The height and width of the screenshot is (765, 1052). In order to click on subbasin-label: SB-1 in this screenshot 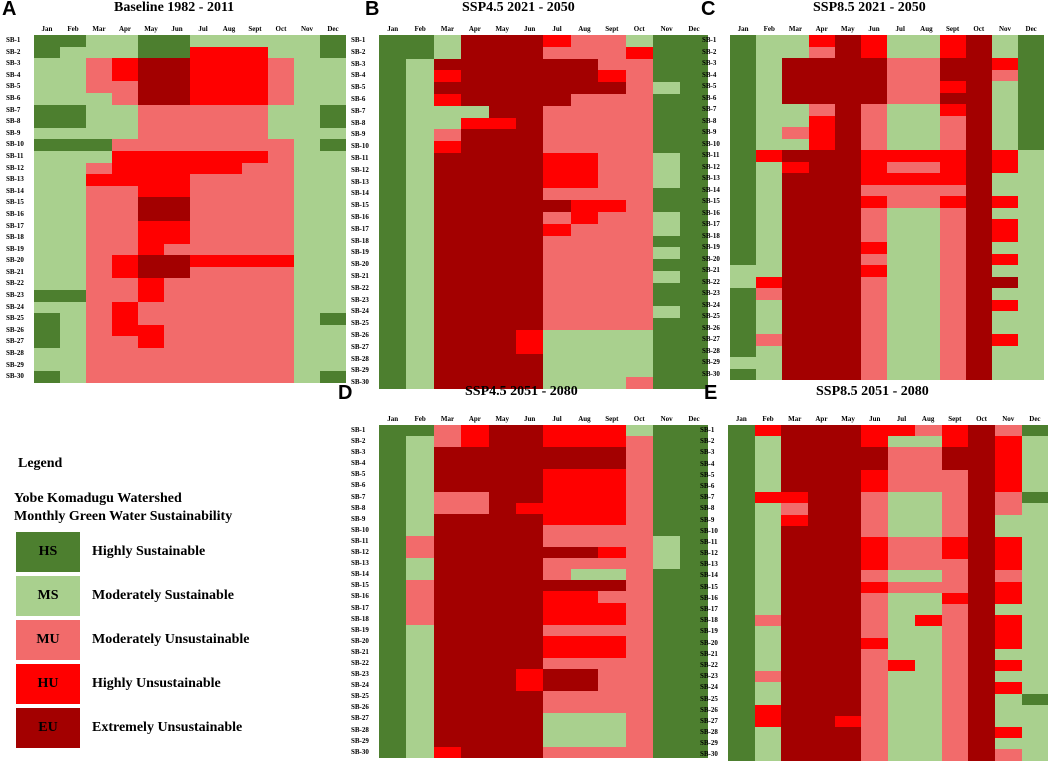, I will do `click(358, 430)`.